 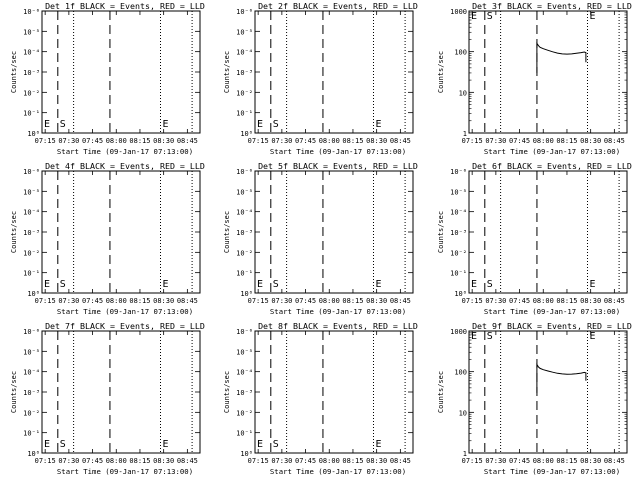 I want to click on chart-title: Det 2f BLACK = Events, RED = LLD, so click(x=338, y=6).